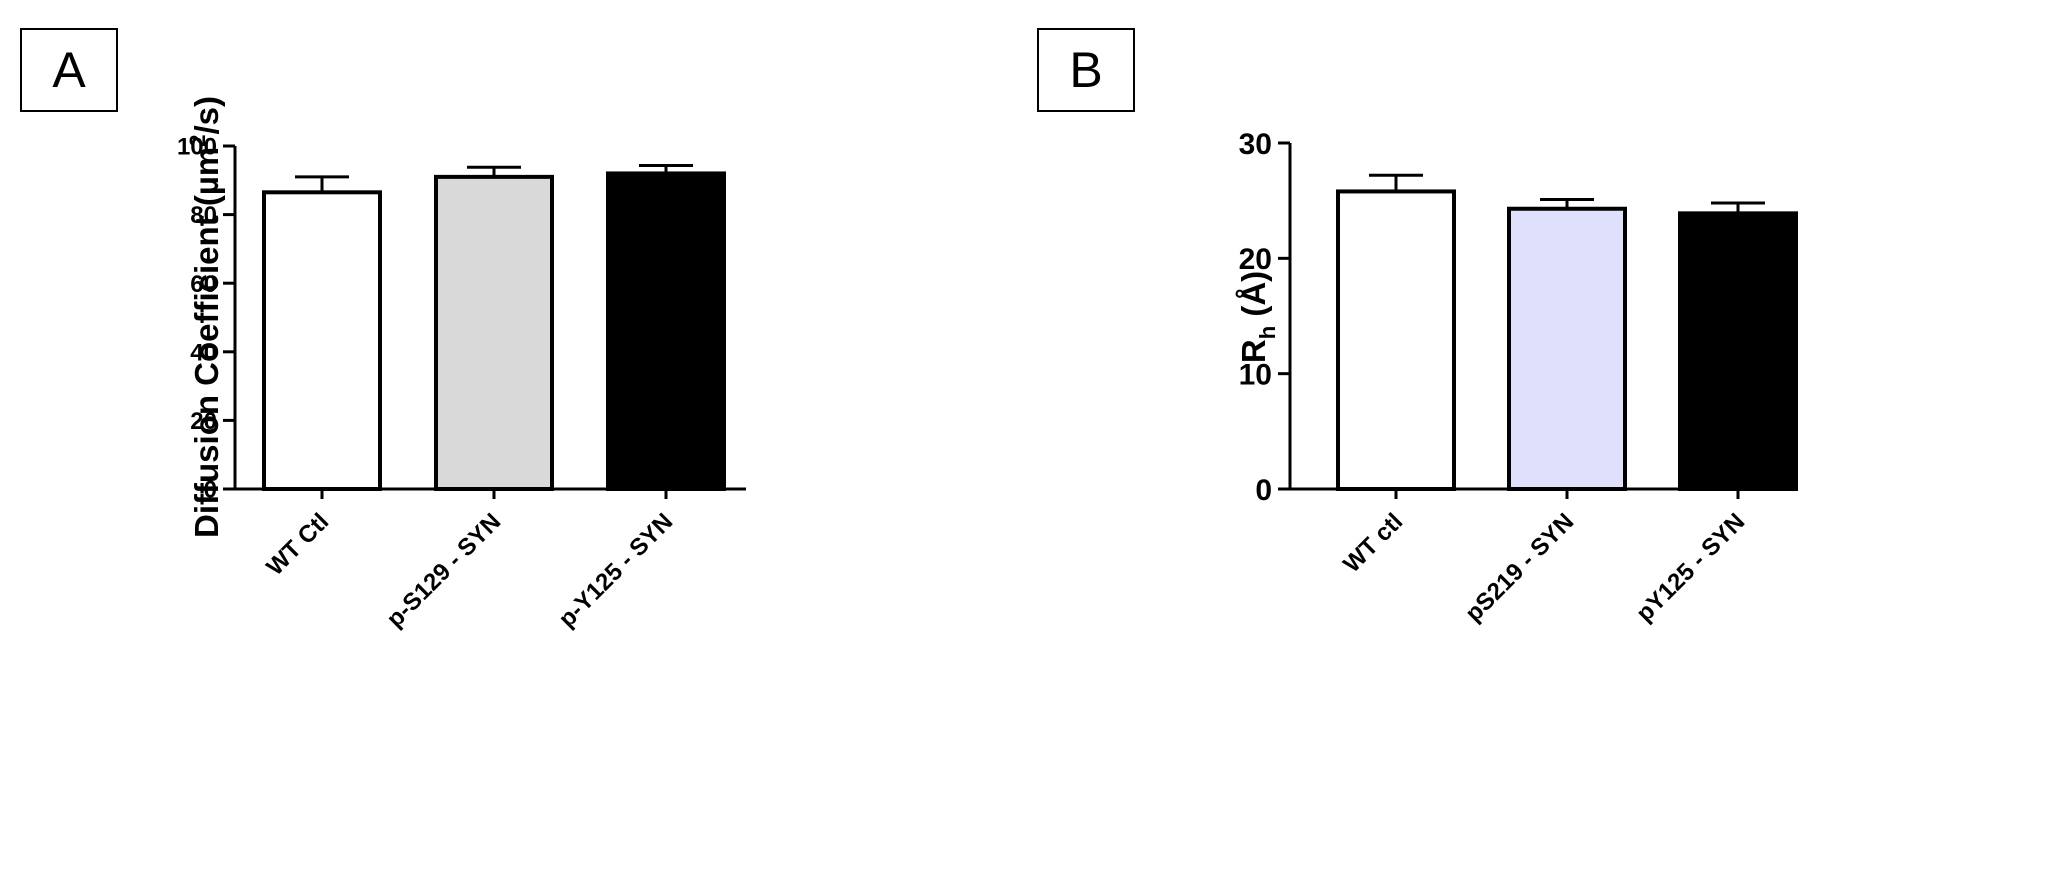 This screenshot has height=882, width=2068. What do you see at coordinates (616, 570) in the screenshot?
I see `chart-a-category-label: p-Y125 - SYN` at bounding box center [616, 570].